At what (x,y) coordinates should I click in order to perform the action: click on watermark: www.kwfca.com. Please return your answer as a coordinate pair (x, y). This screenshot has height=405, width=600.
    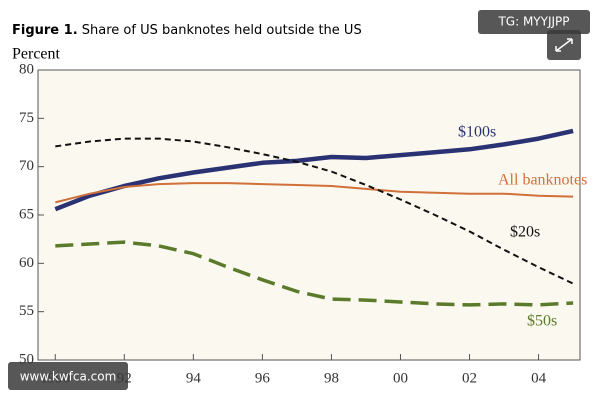
    Looking at the image, I should click on (68, 377).